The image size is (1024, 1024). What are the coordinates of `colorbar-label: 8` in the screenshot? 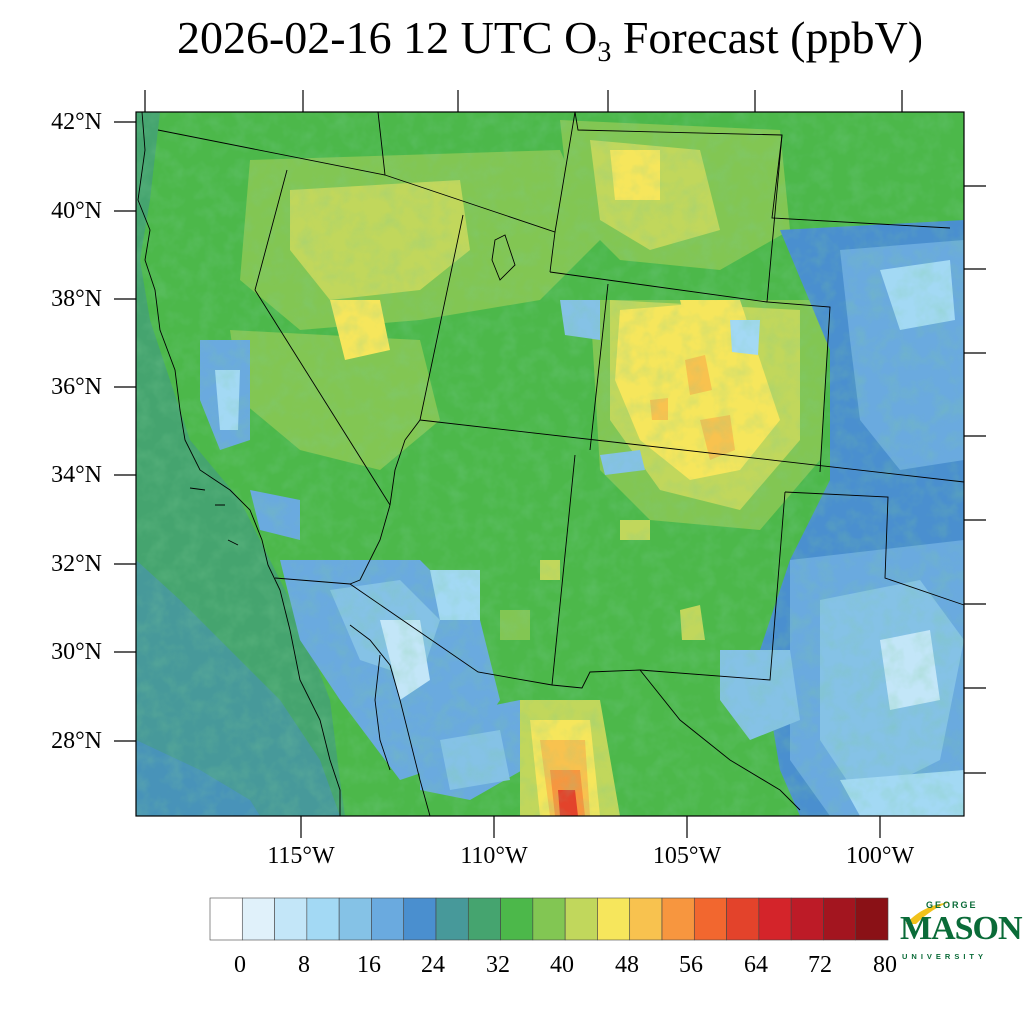 It's located at (304, 965).